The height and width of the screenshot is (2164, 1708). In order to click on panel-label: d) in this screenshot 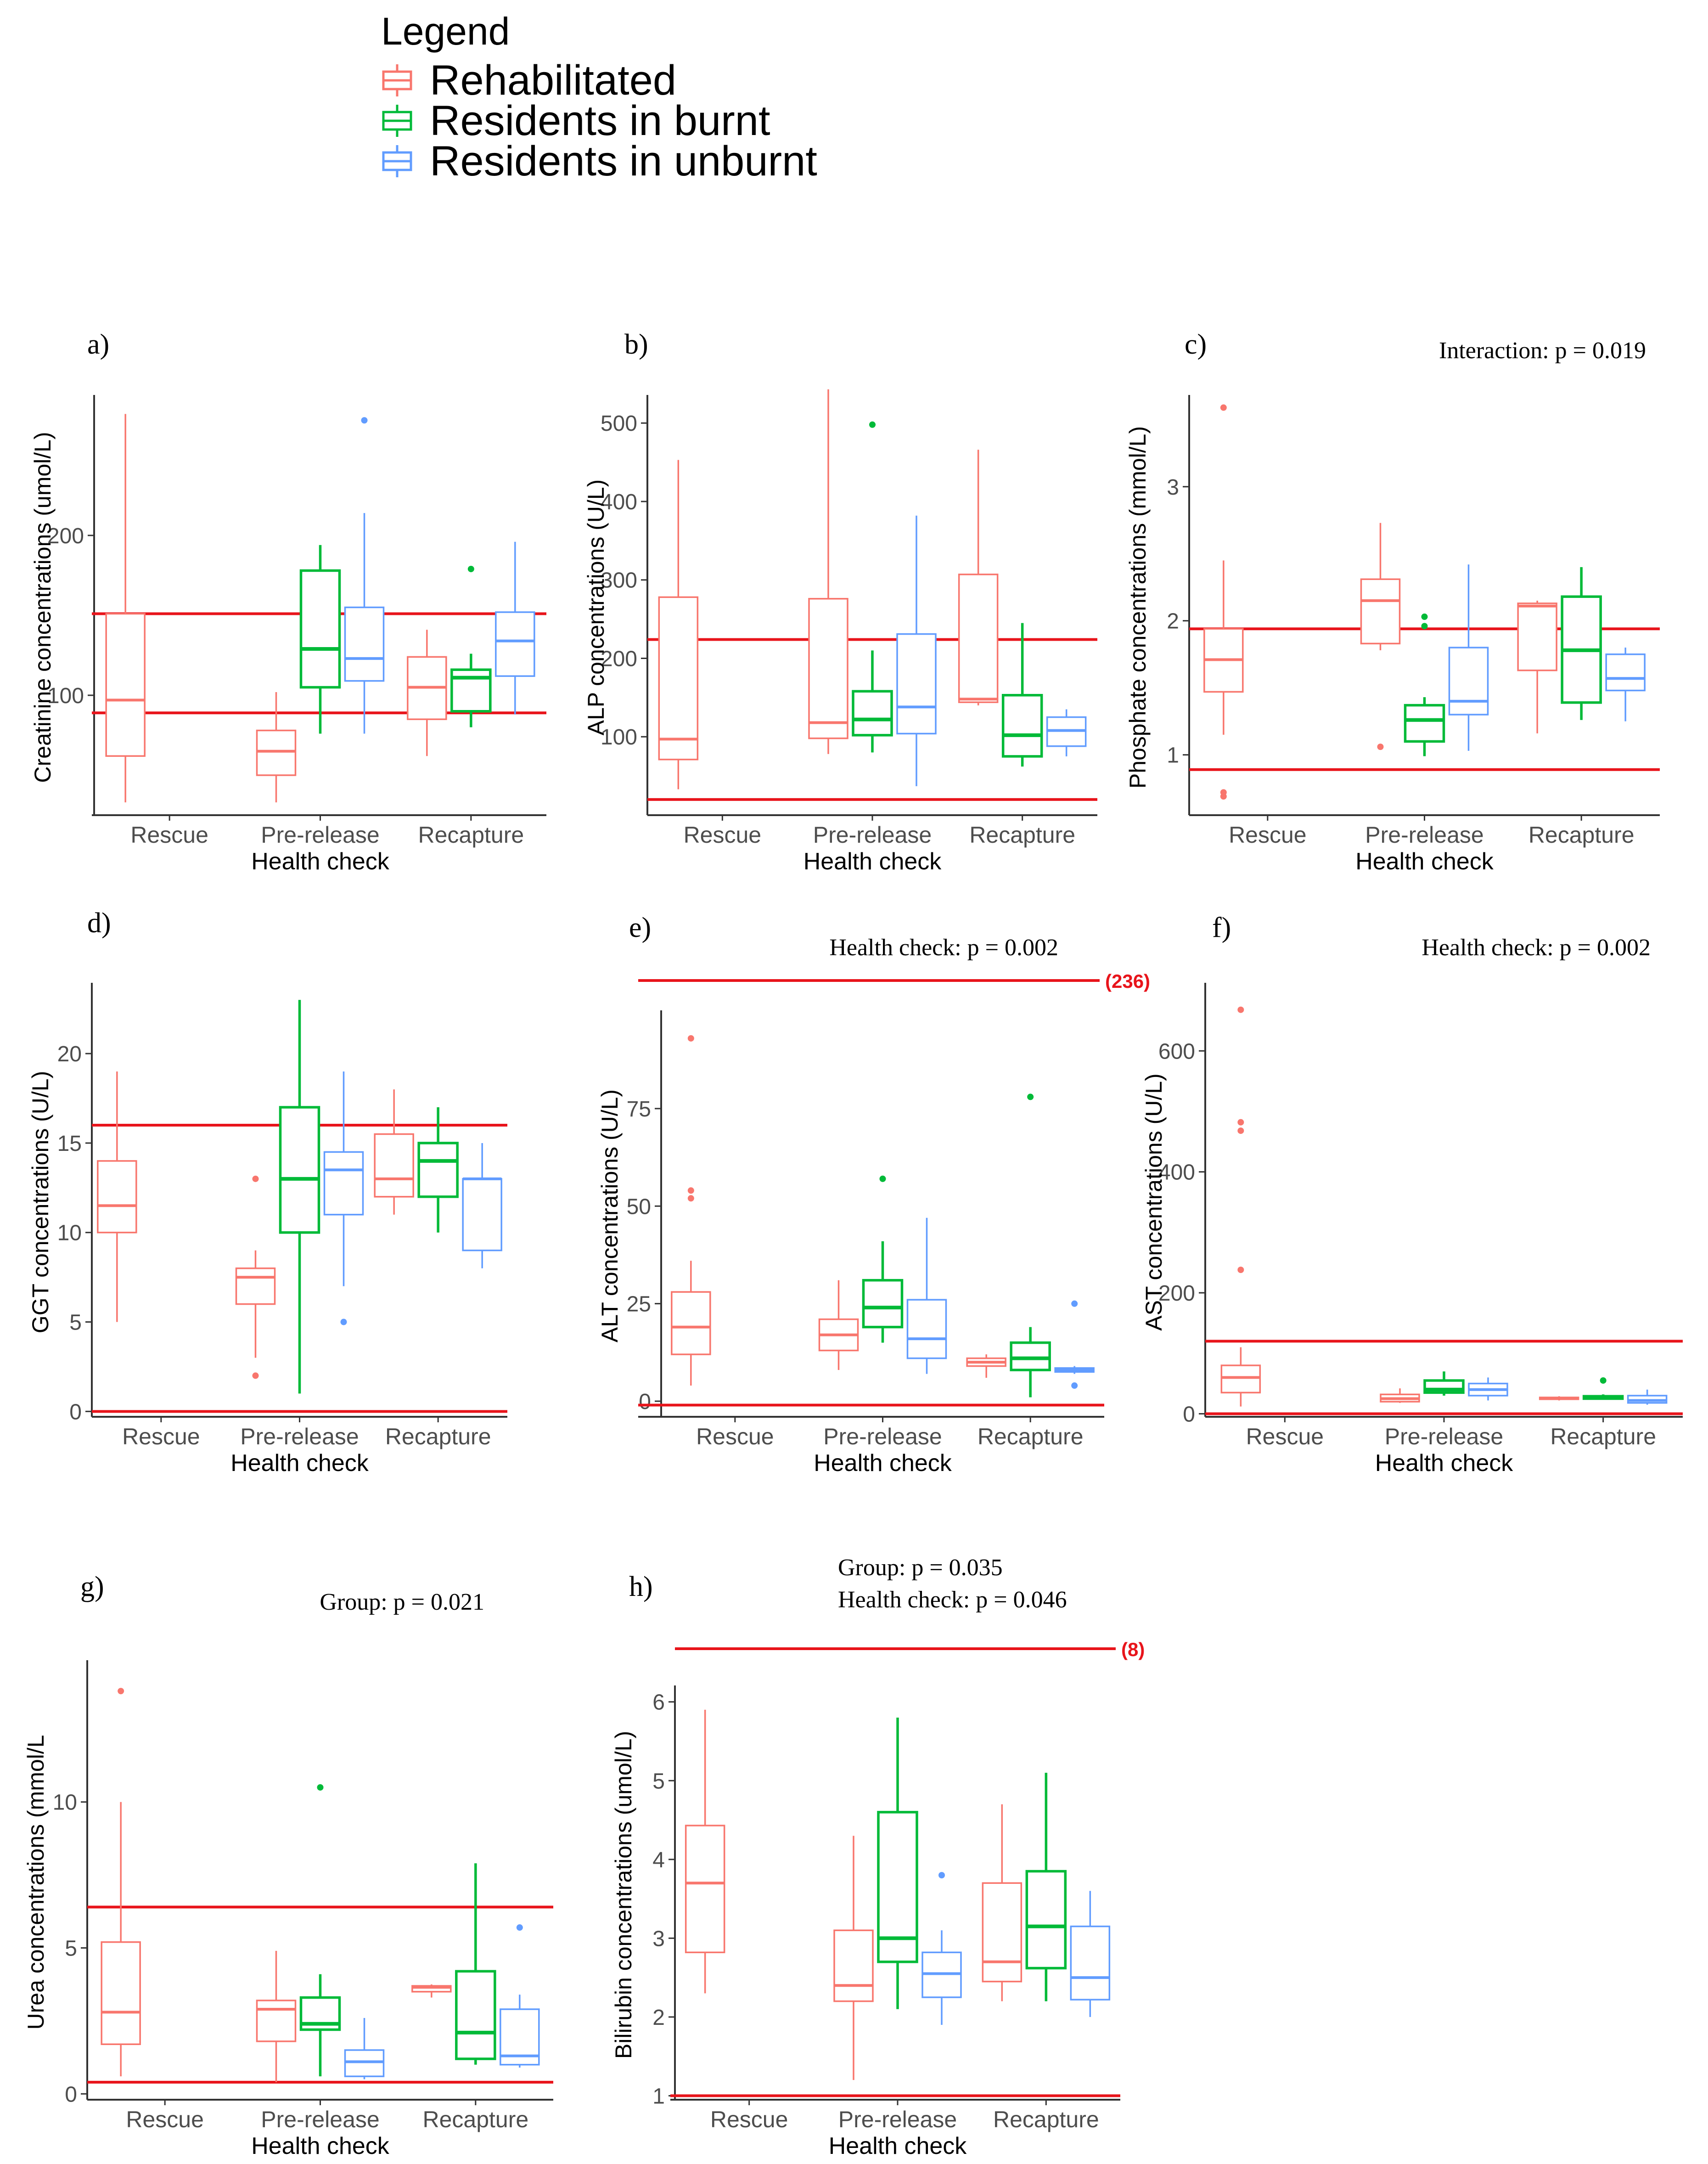, I will do `click(99, 923)`.